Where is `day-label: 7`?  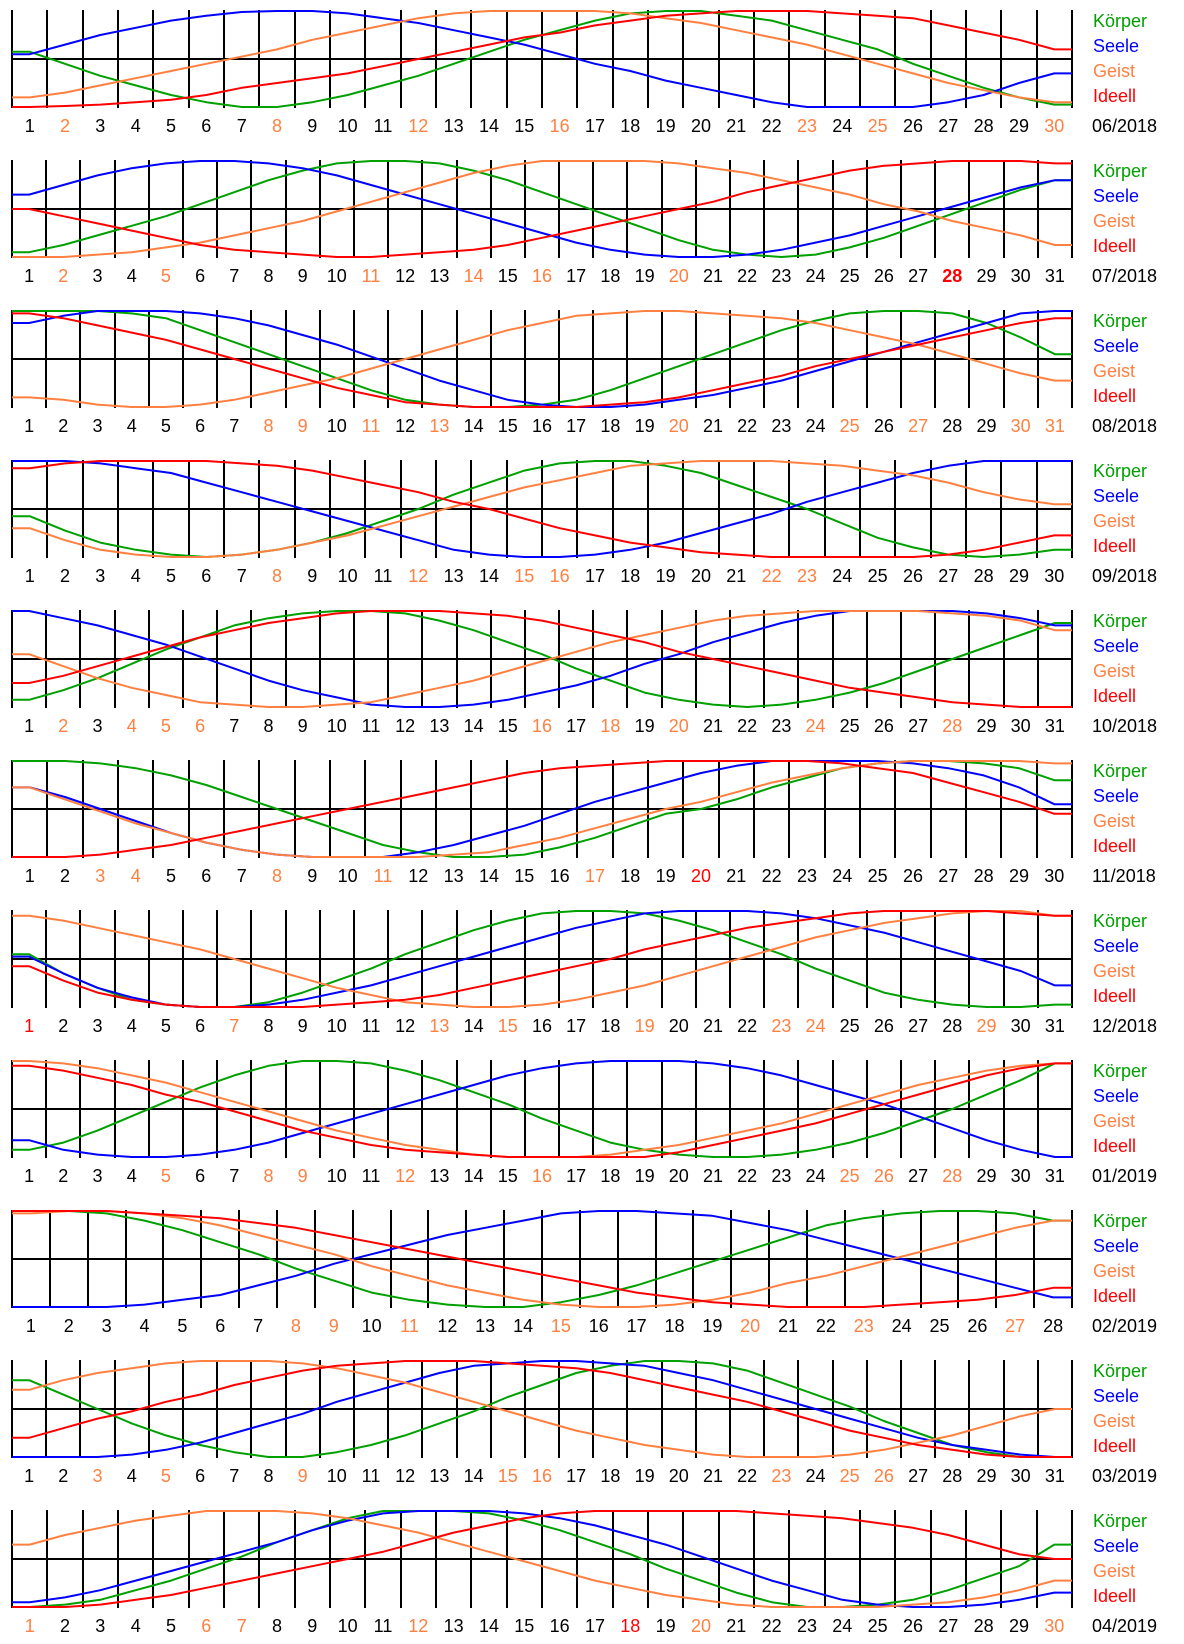 day-label: 7 is located at coordinates (234, 1476).